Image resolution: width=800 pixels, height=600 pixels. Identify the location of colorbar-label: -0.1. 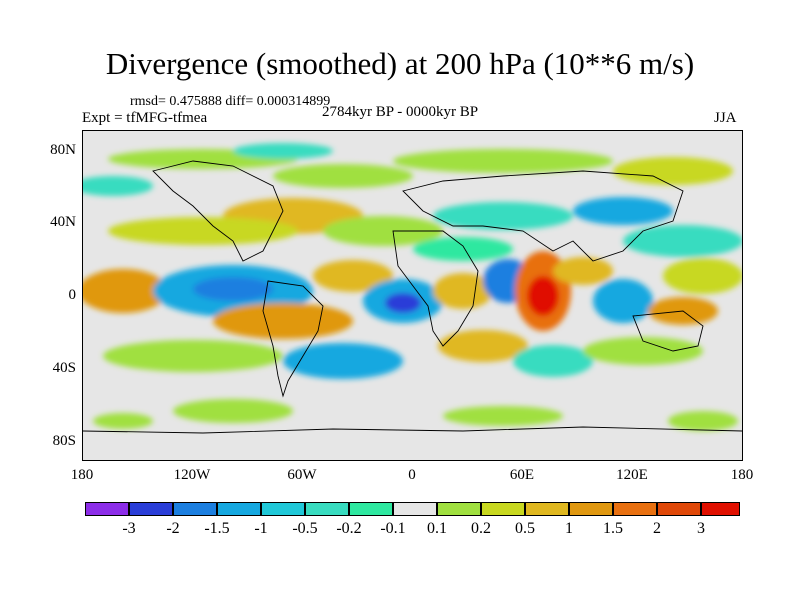
(393, 528).